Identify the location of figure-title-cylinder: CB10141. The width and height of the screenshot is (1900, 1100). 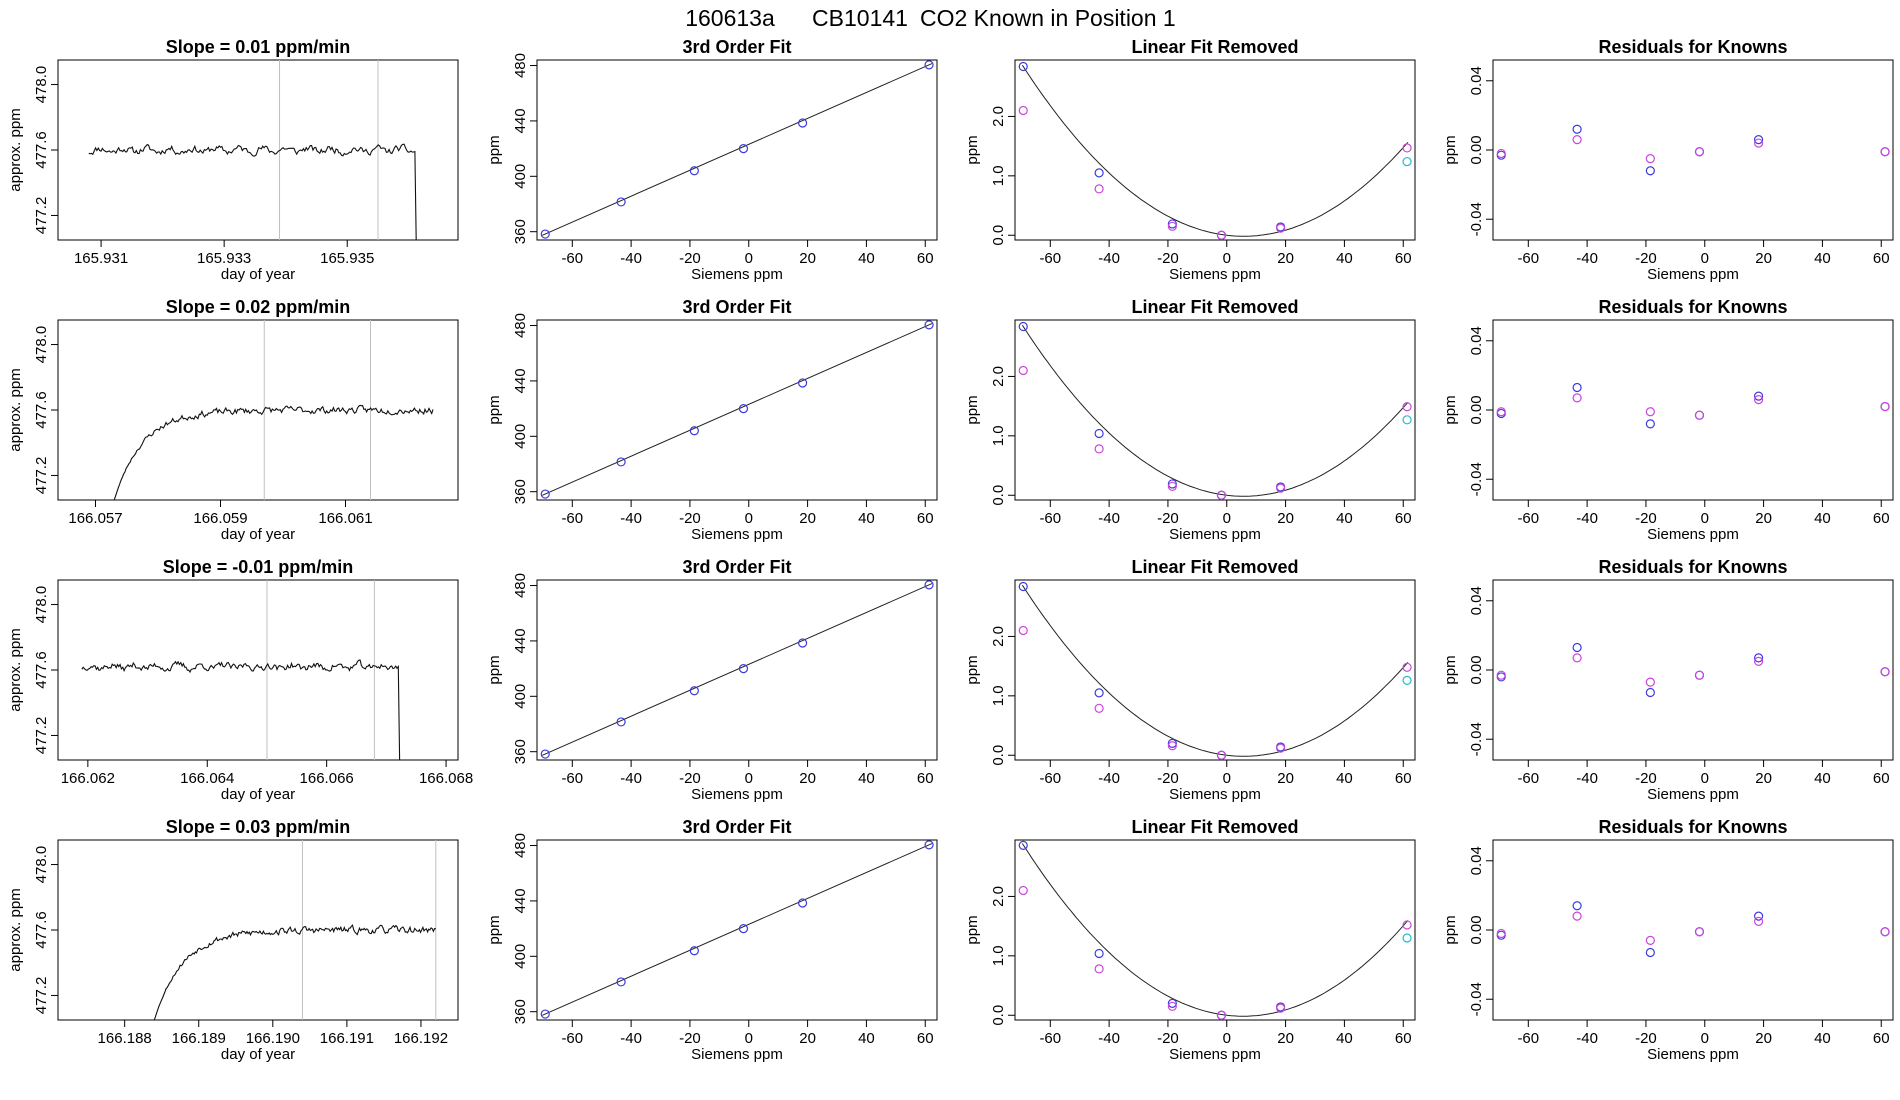
(860, 18).